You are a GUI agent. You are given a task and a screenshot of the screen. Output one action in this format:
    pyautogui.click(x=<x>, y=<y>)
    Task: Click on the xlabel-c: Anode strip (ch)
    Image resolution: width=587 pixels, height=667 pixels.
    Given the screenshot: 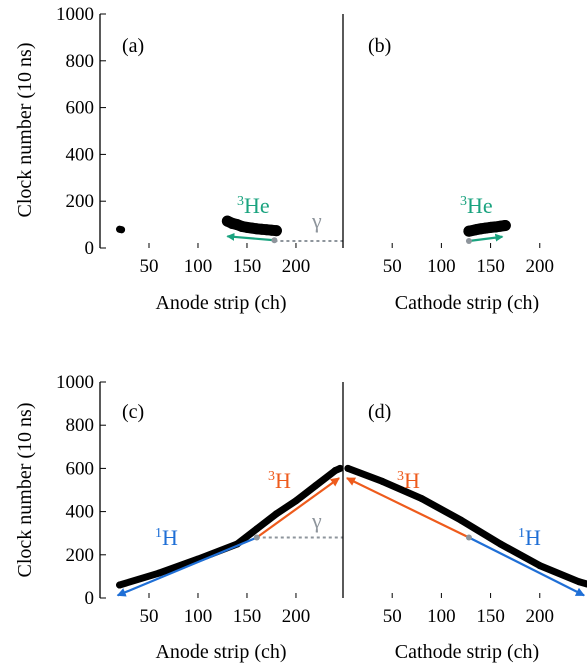 What is the action you would take?
    pyautogui.click(x=220, y=652)
    